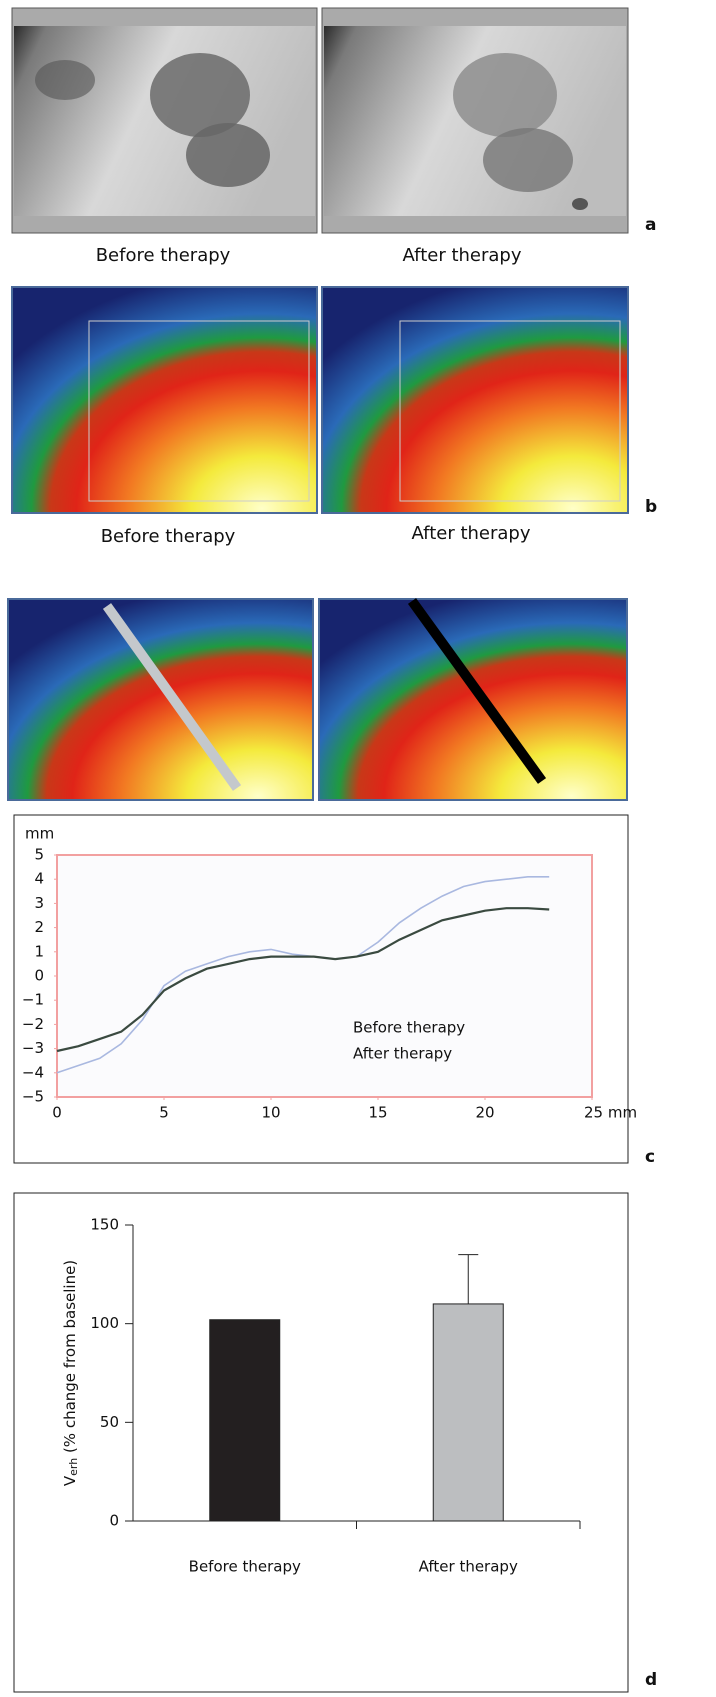  What do you see at coordinates (651, 1680) in the screenshot?
I see `panel-label: d` at bounding box center [651, 1680].